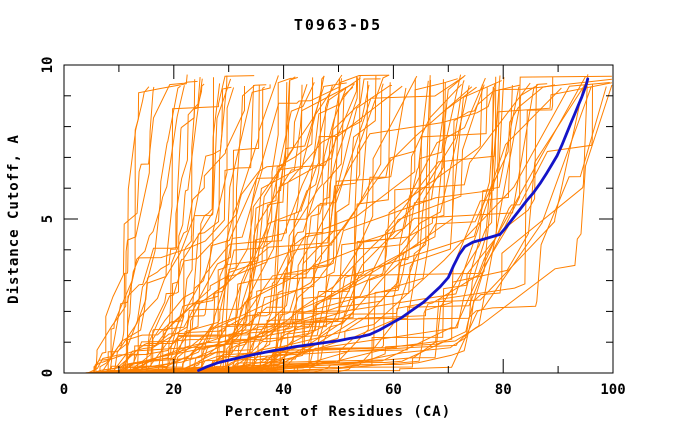 This screenshot has width=680, height=440. What do you see at coordinates (393, 390) in the screenshot?
I see `x-tick-label: 60` at bounding box center [393, 390].